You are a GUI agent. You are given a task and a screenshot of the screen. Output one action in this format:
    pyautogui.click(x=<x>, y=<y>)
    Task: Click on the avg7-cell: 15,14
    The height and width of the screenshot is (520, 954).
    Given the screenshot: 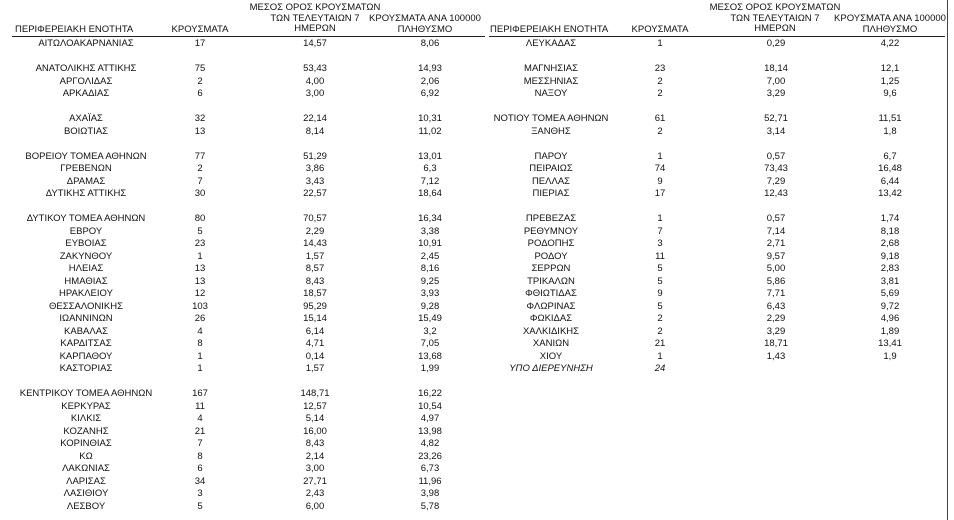 What is the action you would take?
    pyautogui.click(x=315, y=318)
    